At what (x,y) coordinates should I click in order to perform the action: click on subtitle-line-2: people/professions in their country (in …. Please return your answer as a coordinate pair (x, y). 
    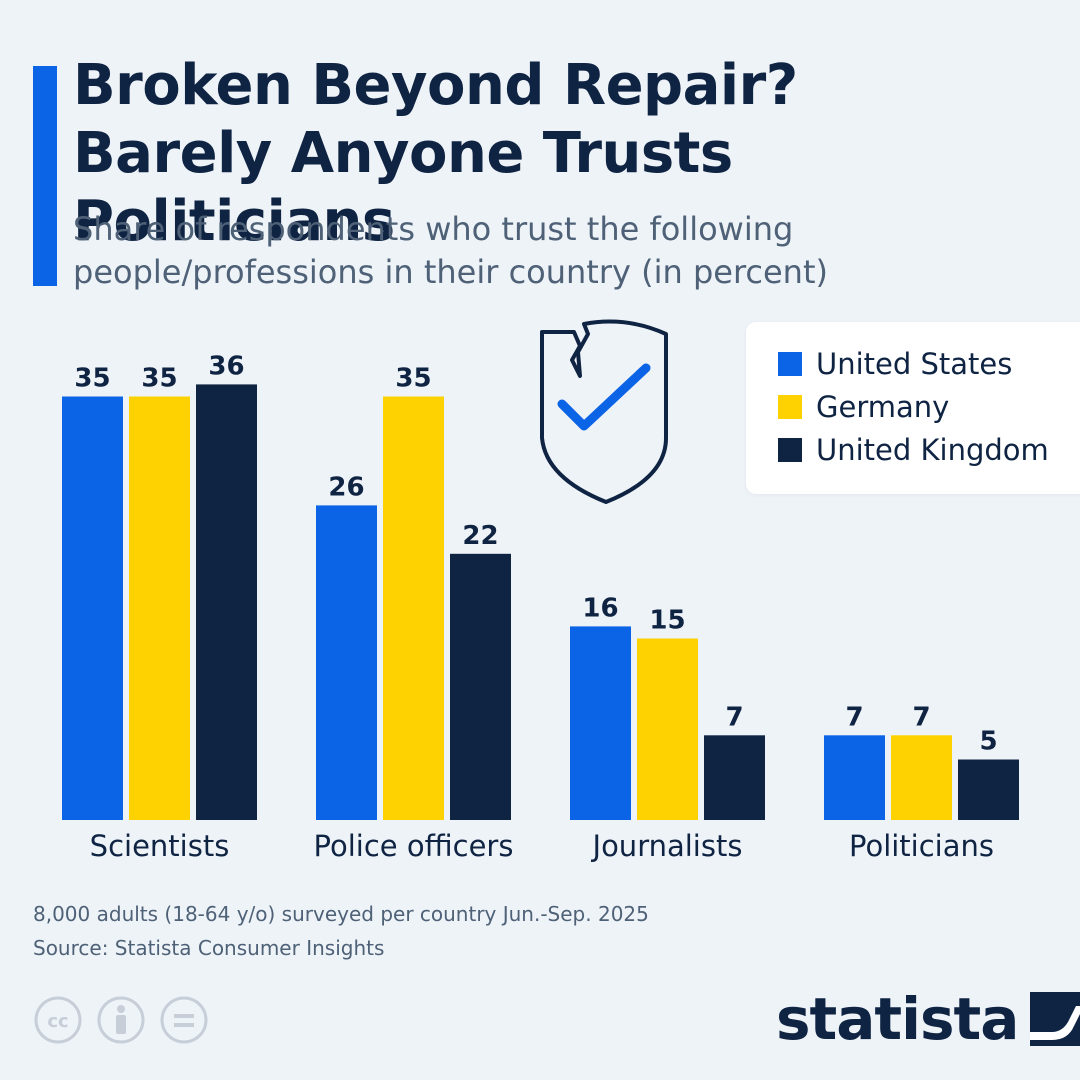
    Looking at the image, I should click on (450, 272).